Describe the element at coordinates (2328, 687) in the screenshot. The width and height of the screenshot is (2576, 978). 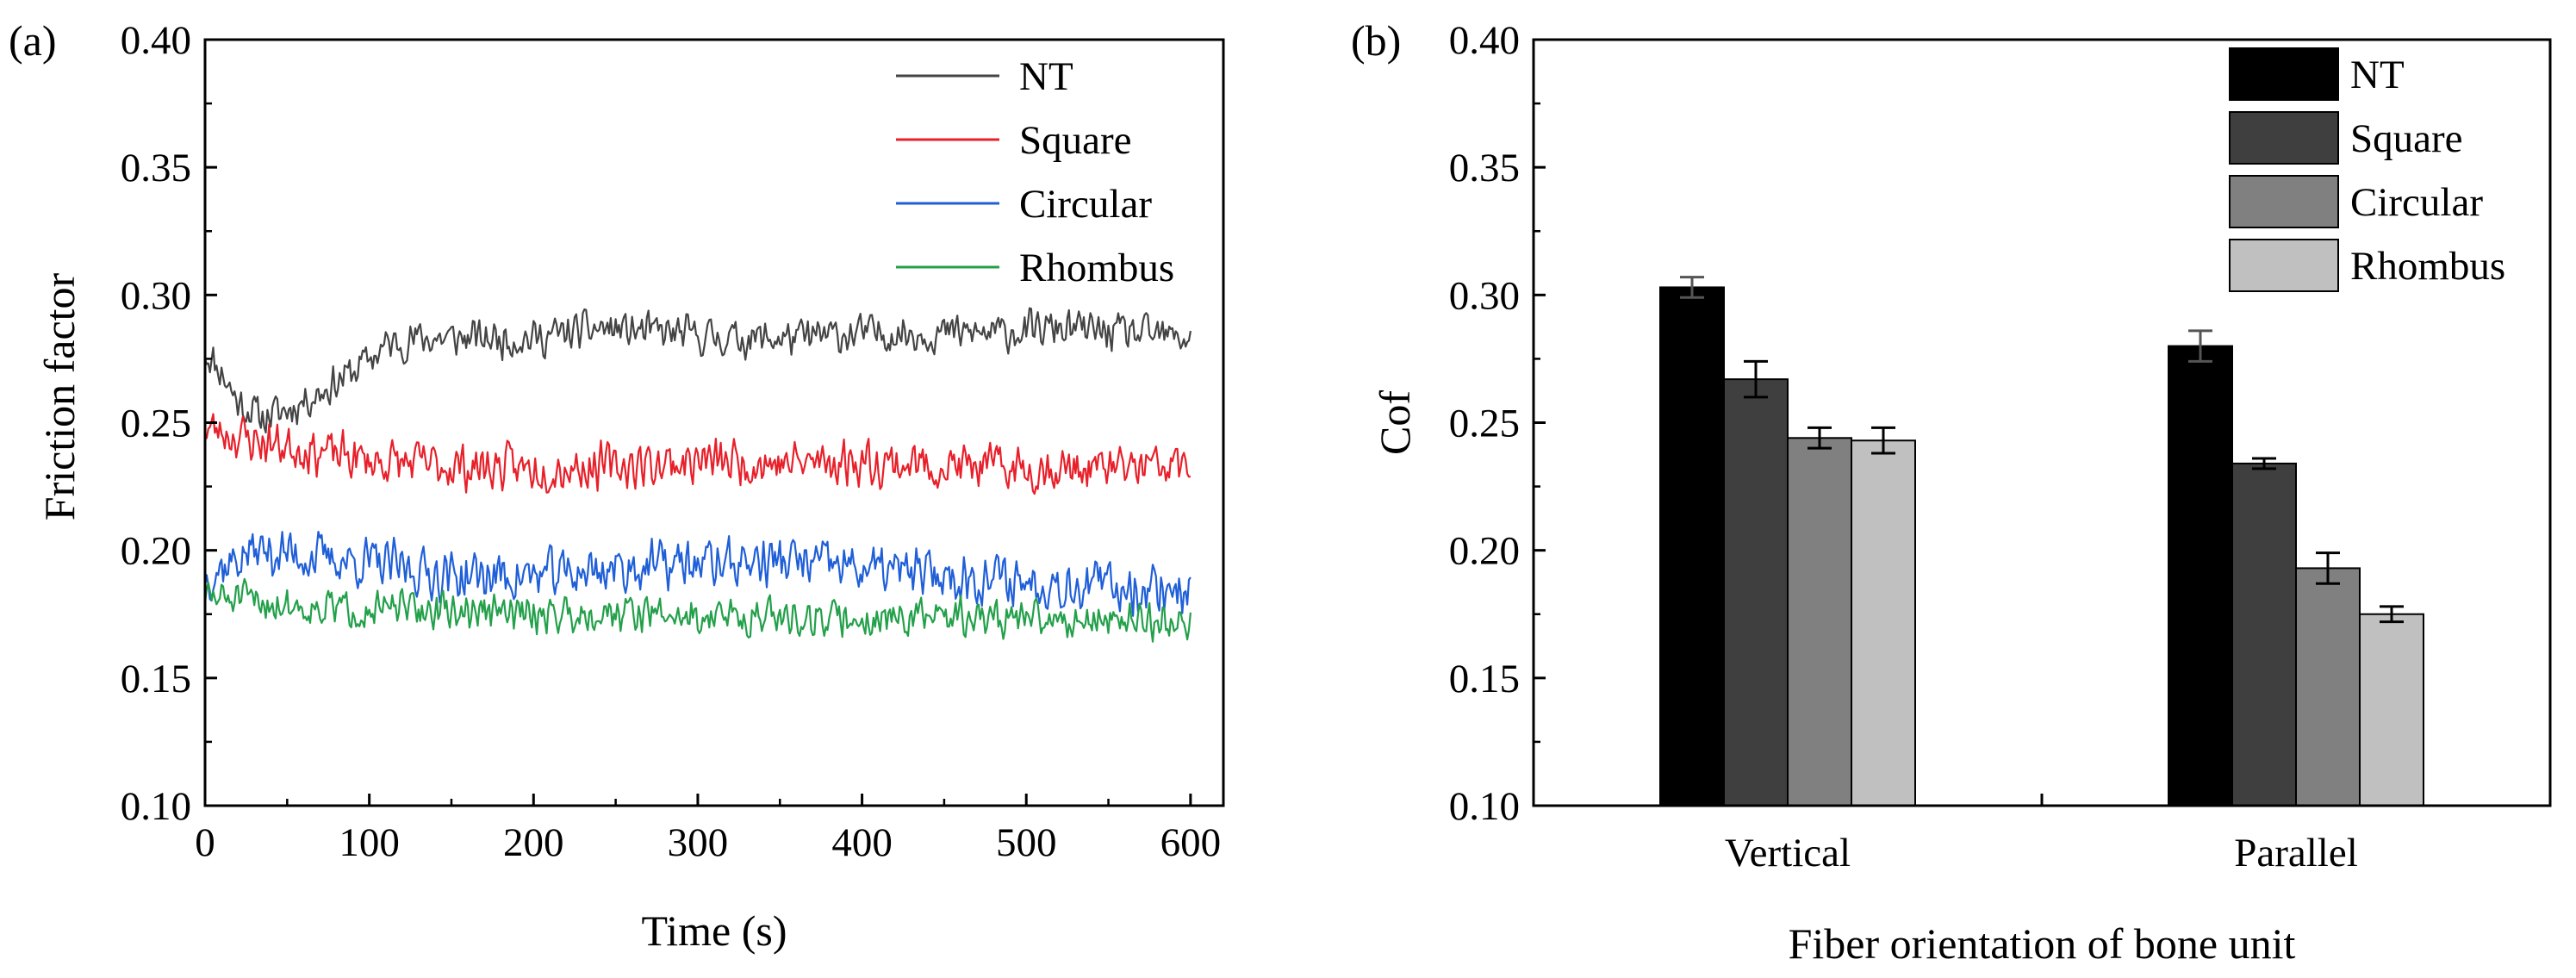
I see `bar-parallel-circular` at that location.